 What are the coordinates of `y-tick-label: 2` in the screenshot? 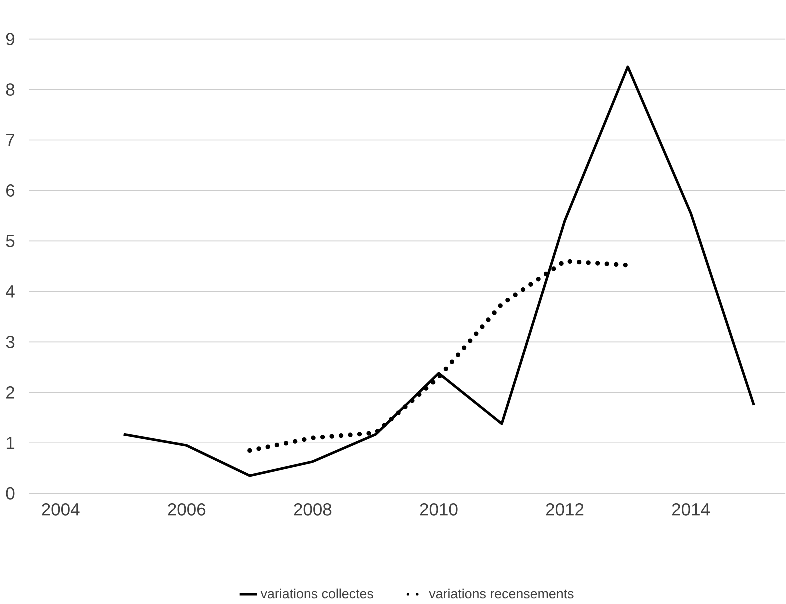 It's located at (10, 392).